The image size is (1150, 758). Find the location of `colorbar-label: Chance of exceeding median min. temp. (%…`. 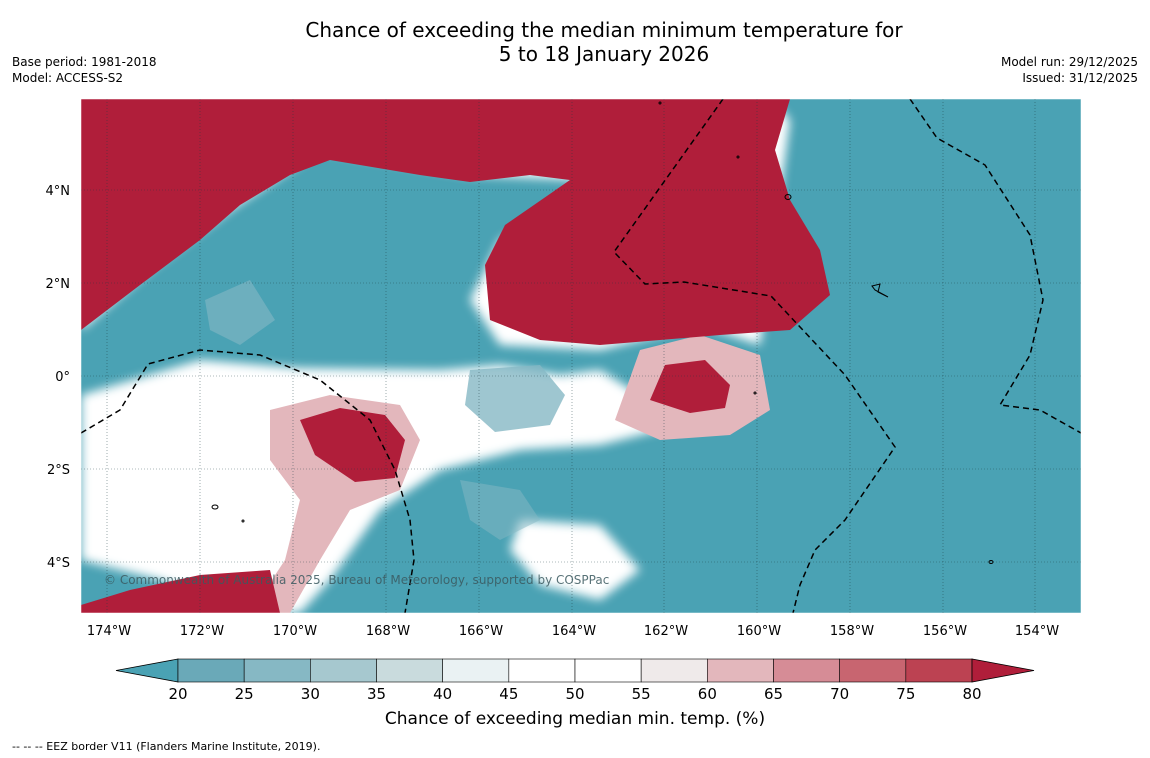

colorbar-label: Chance of exceeding median min. temp. (%… is located at coordinates (575, 719).